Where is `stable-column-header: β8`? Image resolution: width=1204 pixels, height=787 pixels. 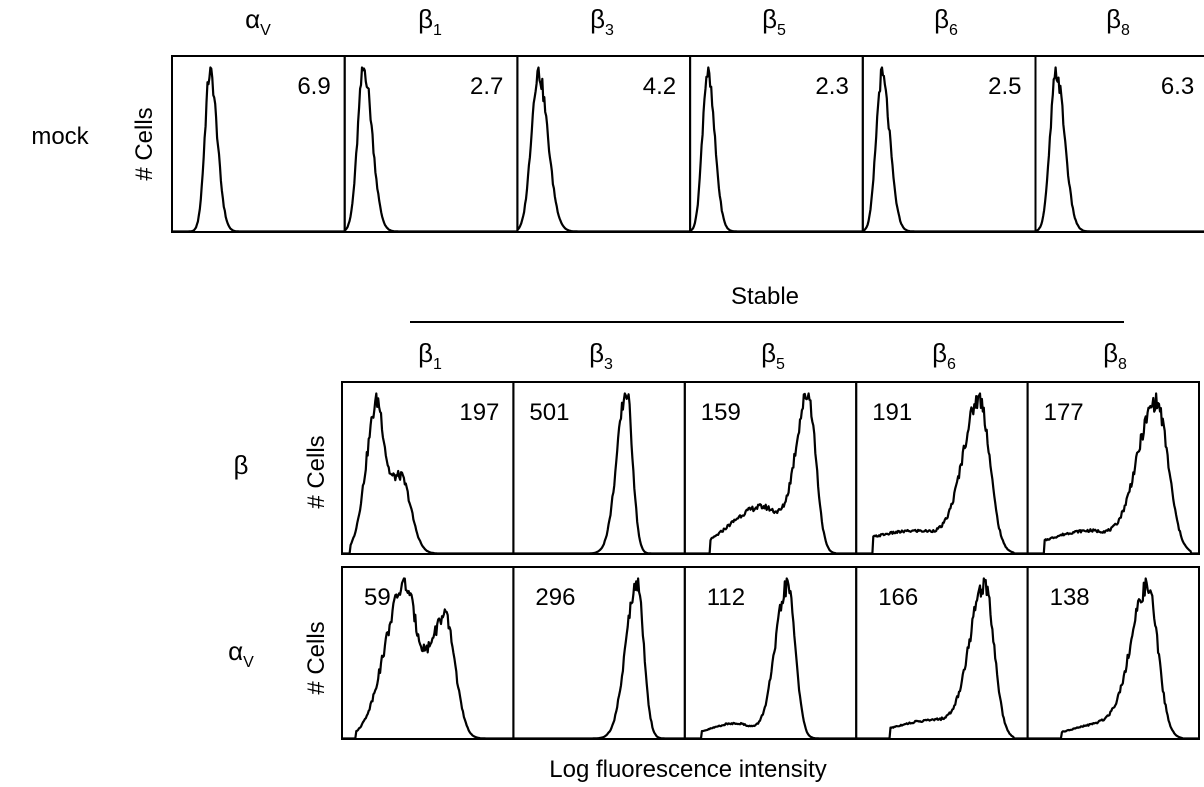 stable-column-header: β8 is located at coordinates (1115, 355).